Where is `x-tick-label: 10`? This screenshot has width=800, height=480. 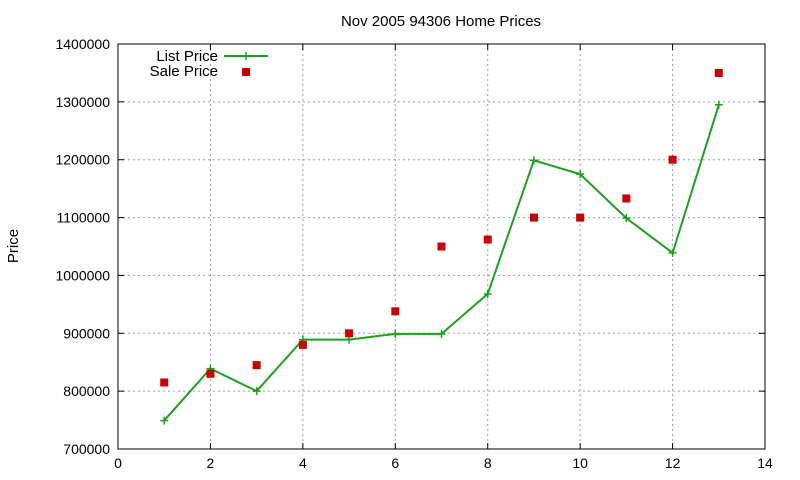 x-tick-label: 10 is located at coordinates (580, 463).